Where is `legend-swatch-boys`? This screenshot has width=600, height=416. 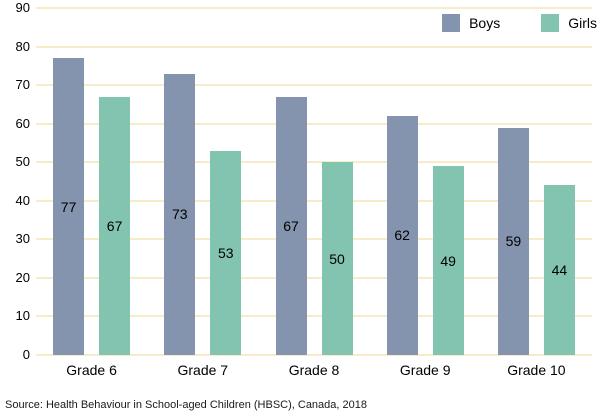
legend-swatch-boys is located at coordinates (451, 23).